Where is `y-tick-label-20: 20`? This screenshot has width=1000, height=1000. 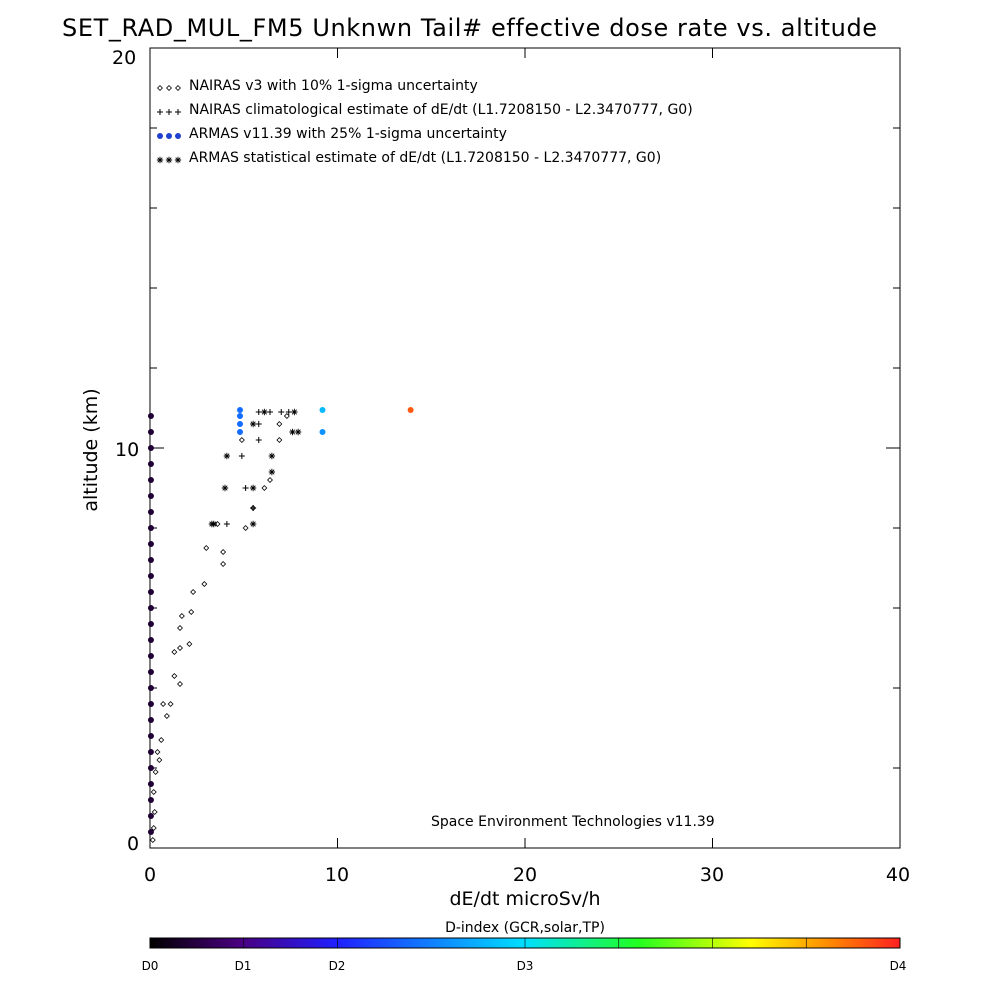 y-tick-label-20: 20 is located at coordinates (124, 58).